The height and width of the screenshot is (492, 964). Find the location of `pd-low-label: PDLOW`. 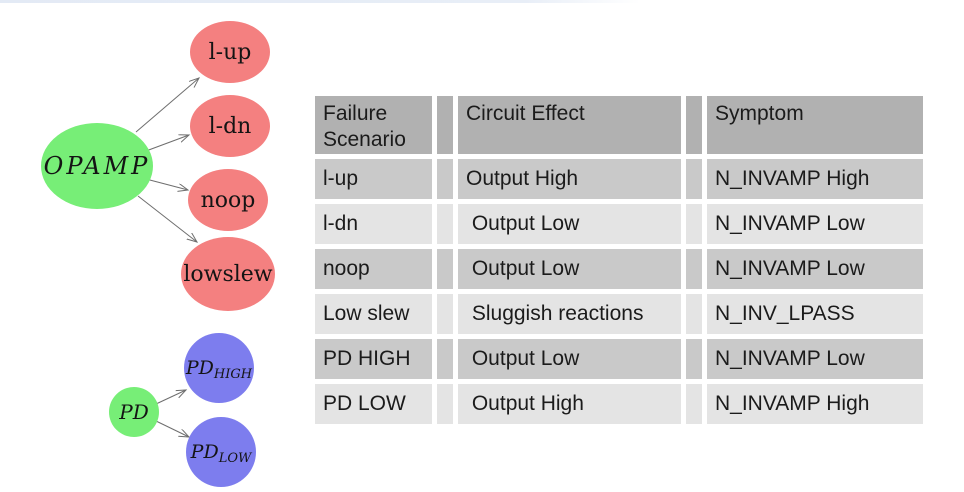

pd-low-label: PDLOW is located at coordinates (221, 453).